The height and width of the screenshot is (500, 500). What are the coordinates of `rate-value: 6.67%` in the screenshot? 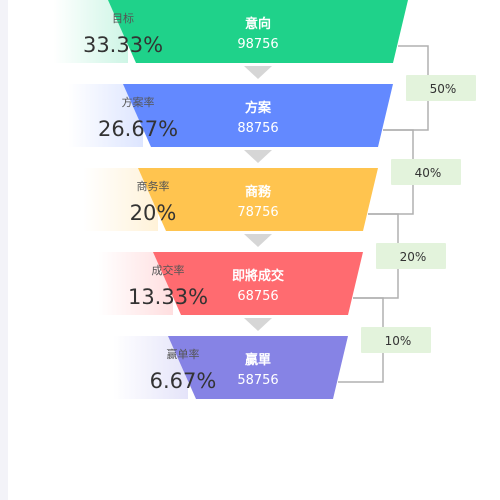 It's located at (183, 381).